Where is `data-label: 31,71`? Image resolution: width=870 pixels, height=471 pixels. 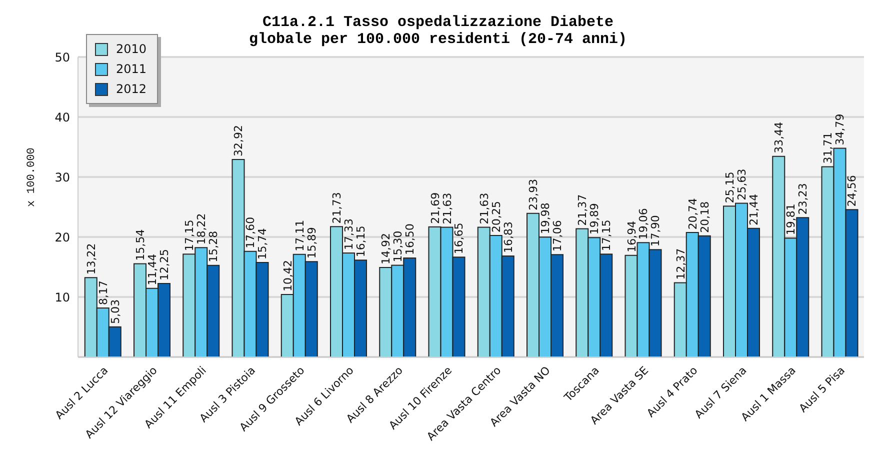 data-label: 31,71 is located at coordinates (828, 148).